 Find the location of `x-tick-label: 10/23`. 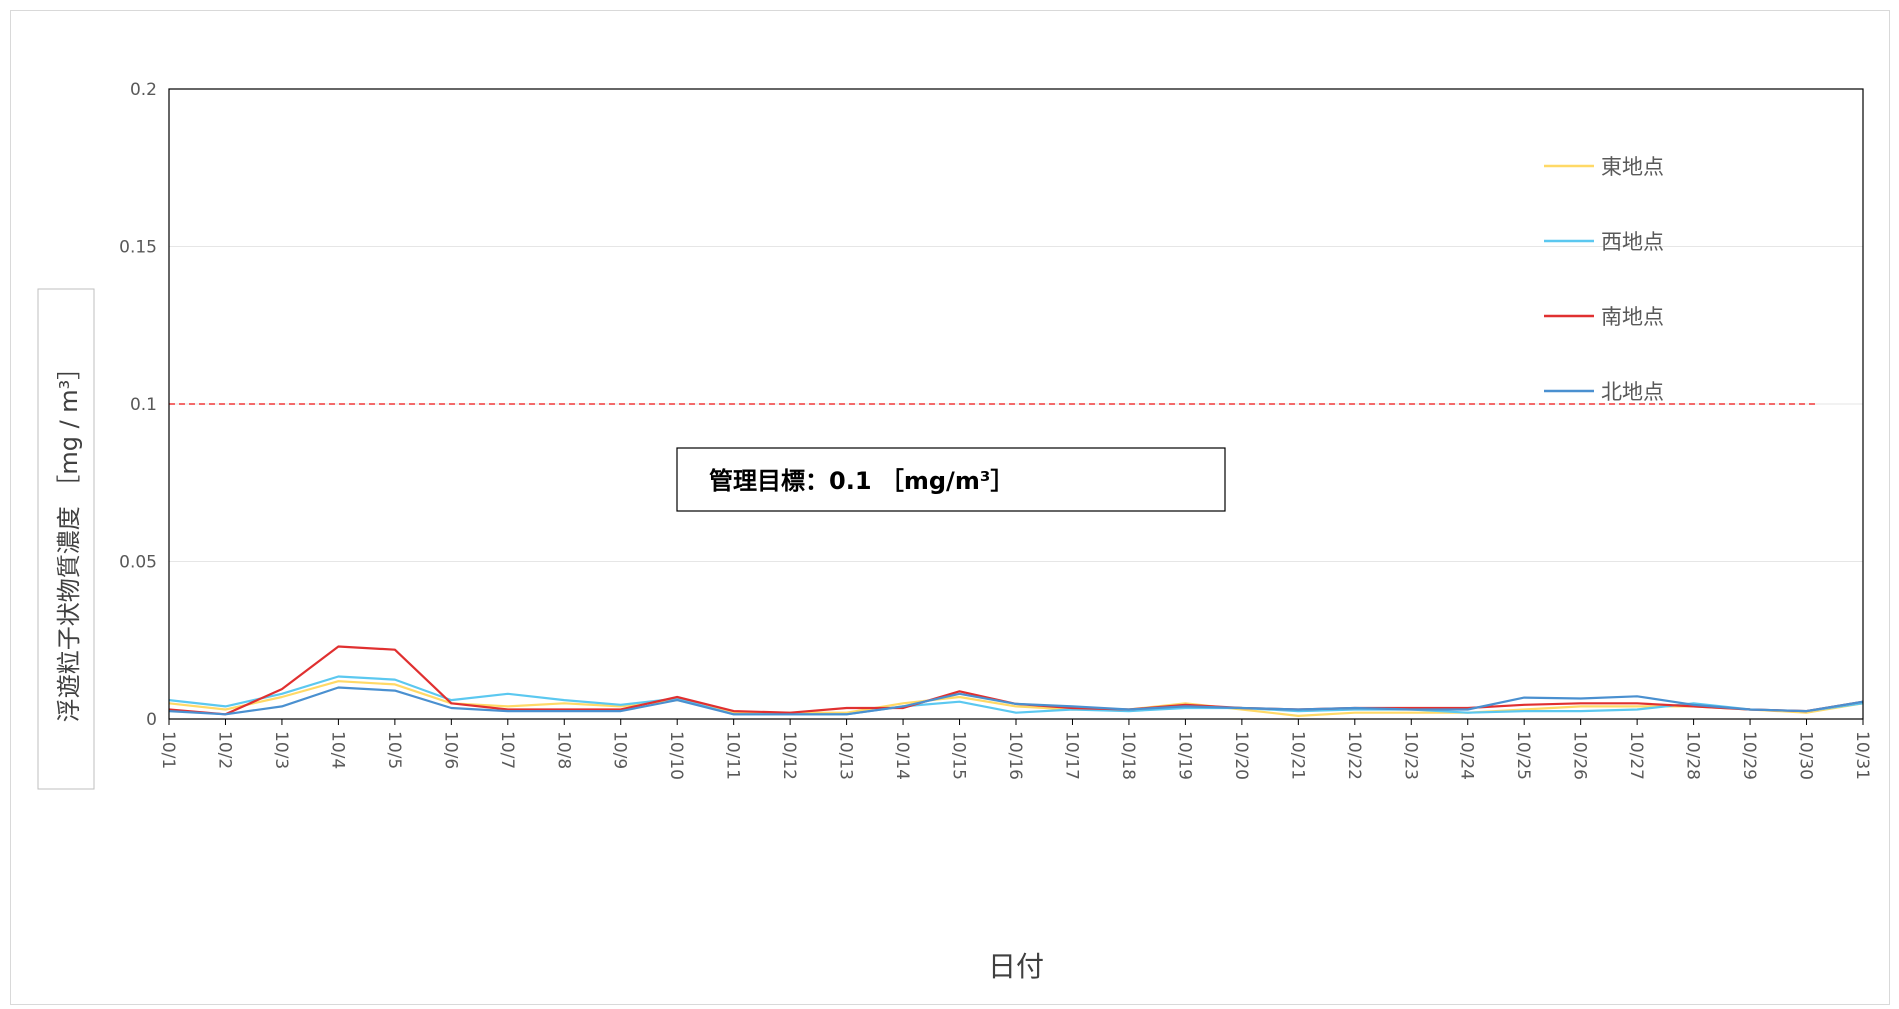

x-tick-label: 10/23 is located at coordinates (1410, 755).